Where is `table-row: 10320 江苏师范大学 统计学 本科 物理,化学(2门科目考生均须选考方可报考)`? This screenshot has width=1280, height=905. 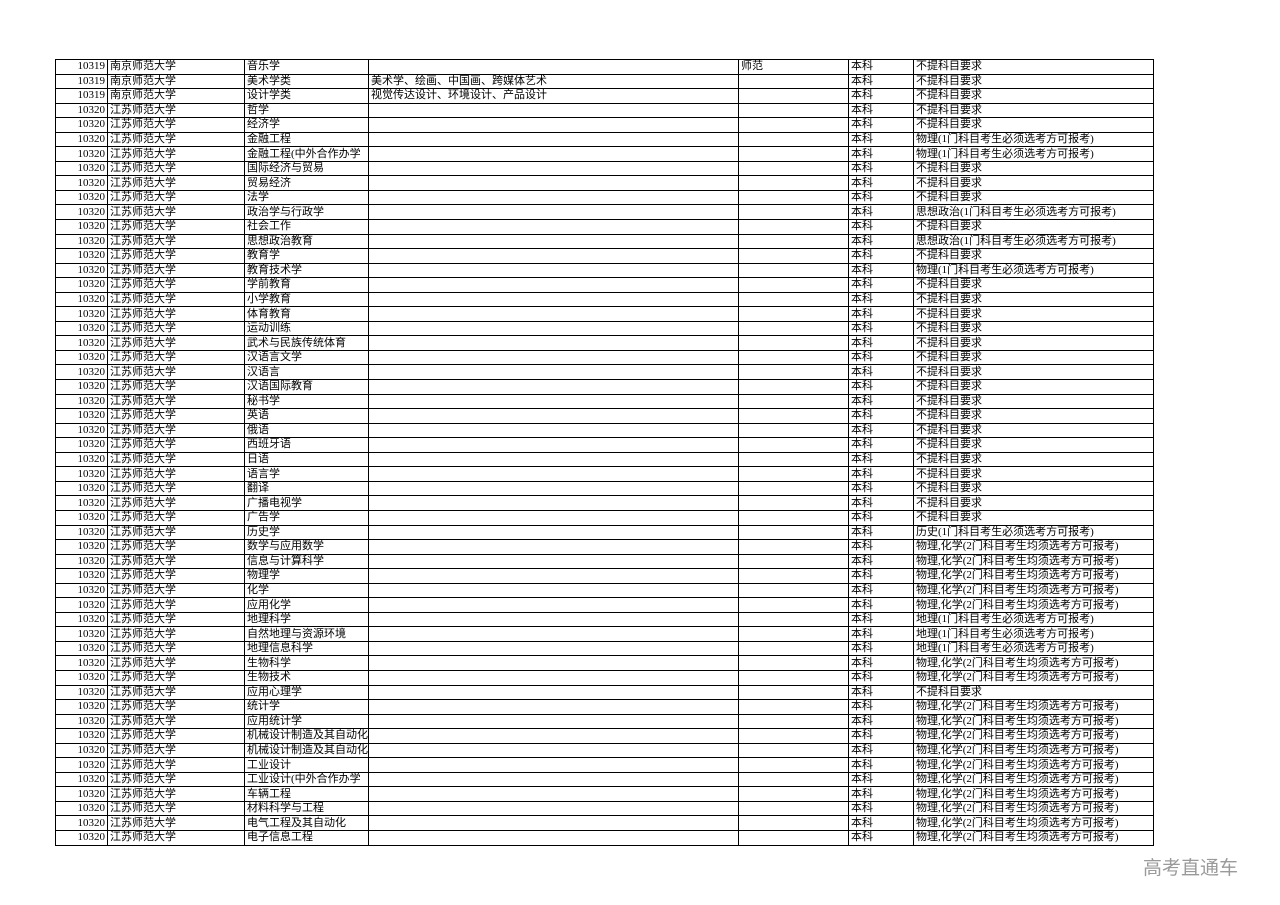
table-row: 10320 江苏师范大学 统计学 本科 物理,化学(2门科目考生均须选考方可报考) is located at coordinates (604, 707).